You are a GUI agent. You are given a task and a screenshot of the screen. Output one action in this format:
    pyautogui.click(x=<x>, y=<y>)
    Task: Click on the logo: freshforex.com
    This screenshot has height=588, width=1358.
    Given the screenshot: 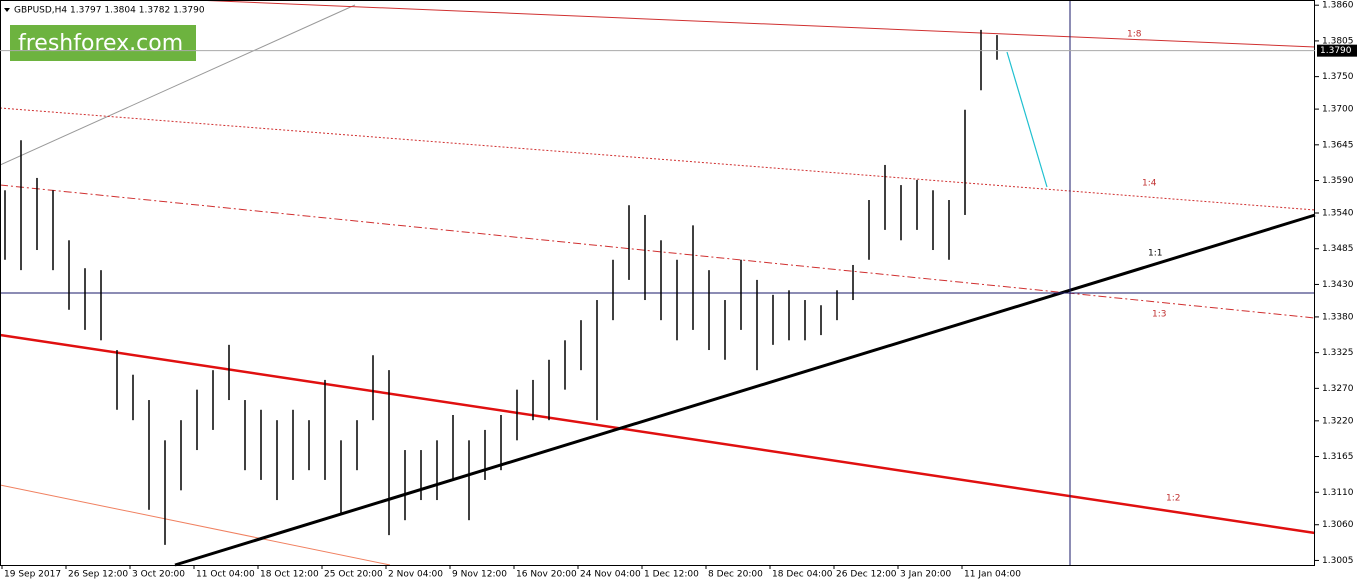 What is the action you would take?
    pyautogui.click(x=100, y=43)
    